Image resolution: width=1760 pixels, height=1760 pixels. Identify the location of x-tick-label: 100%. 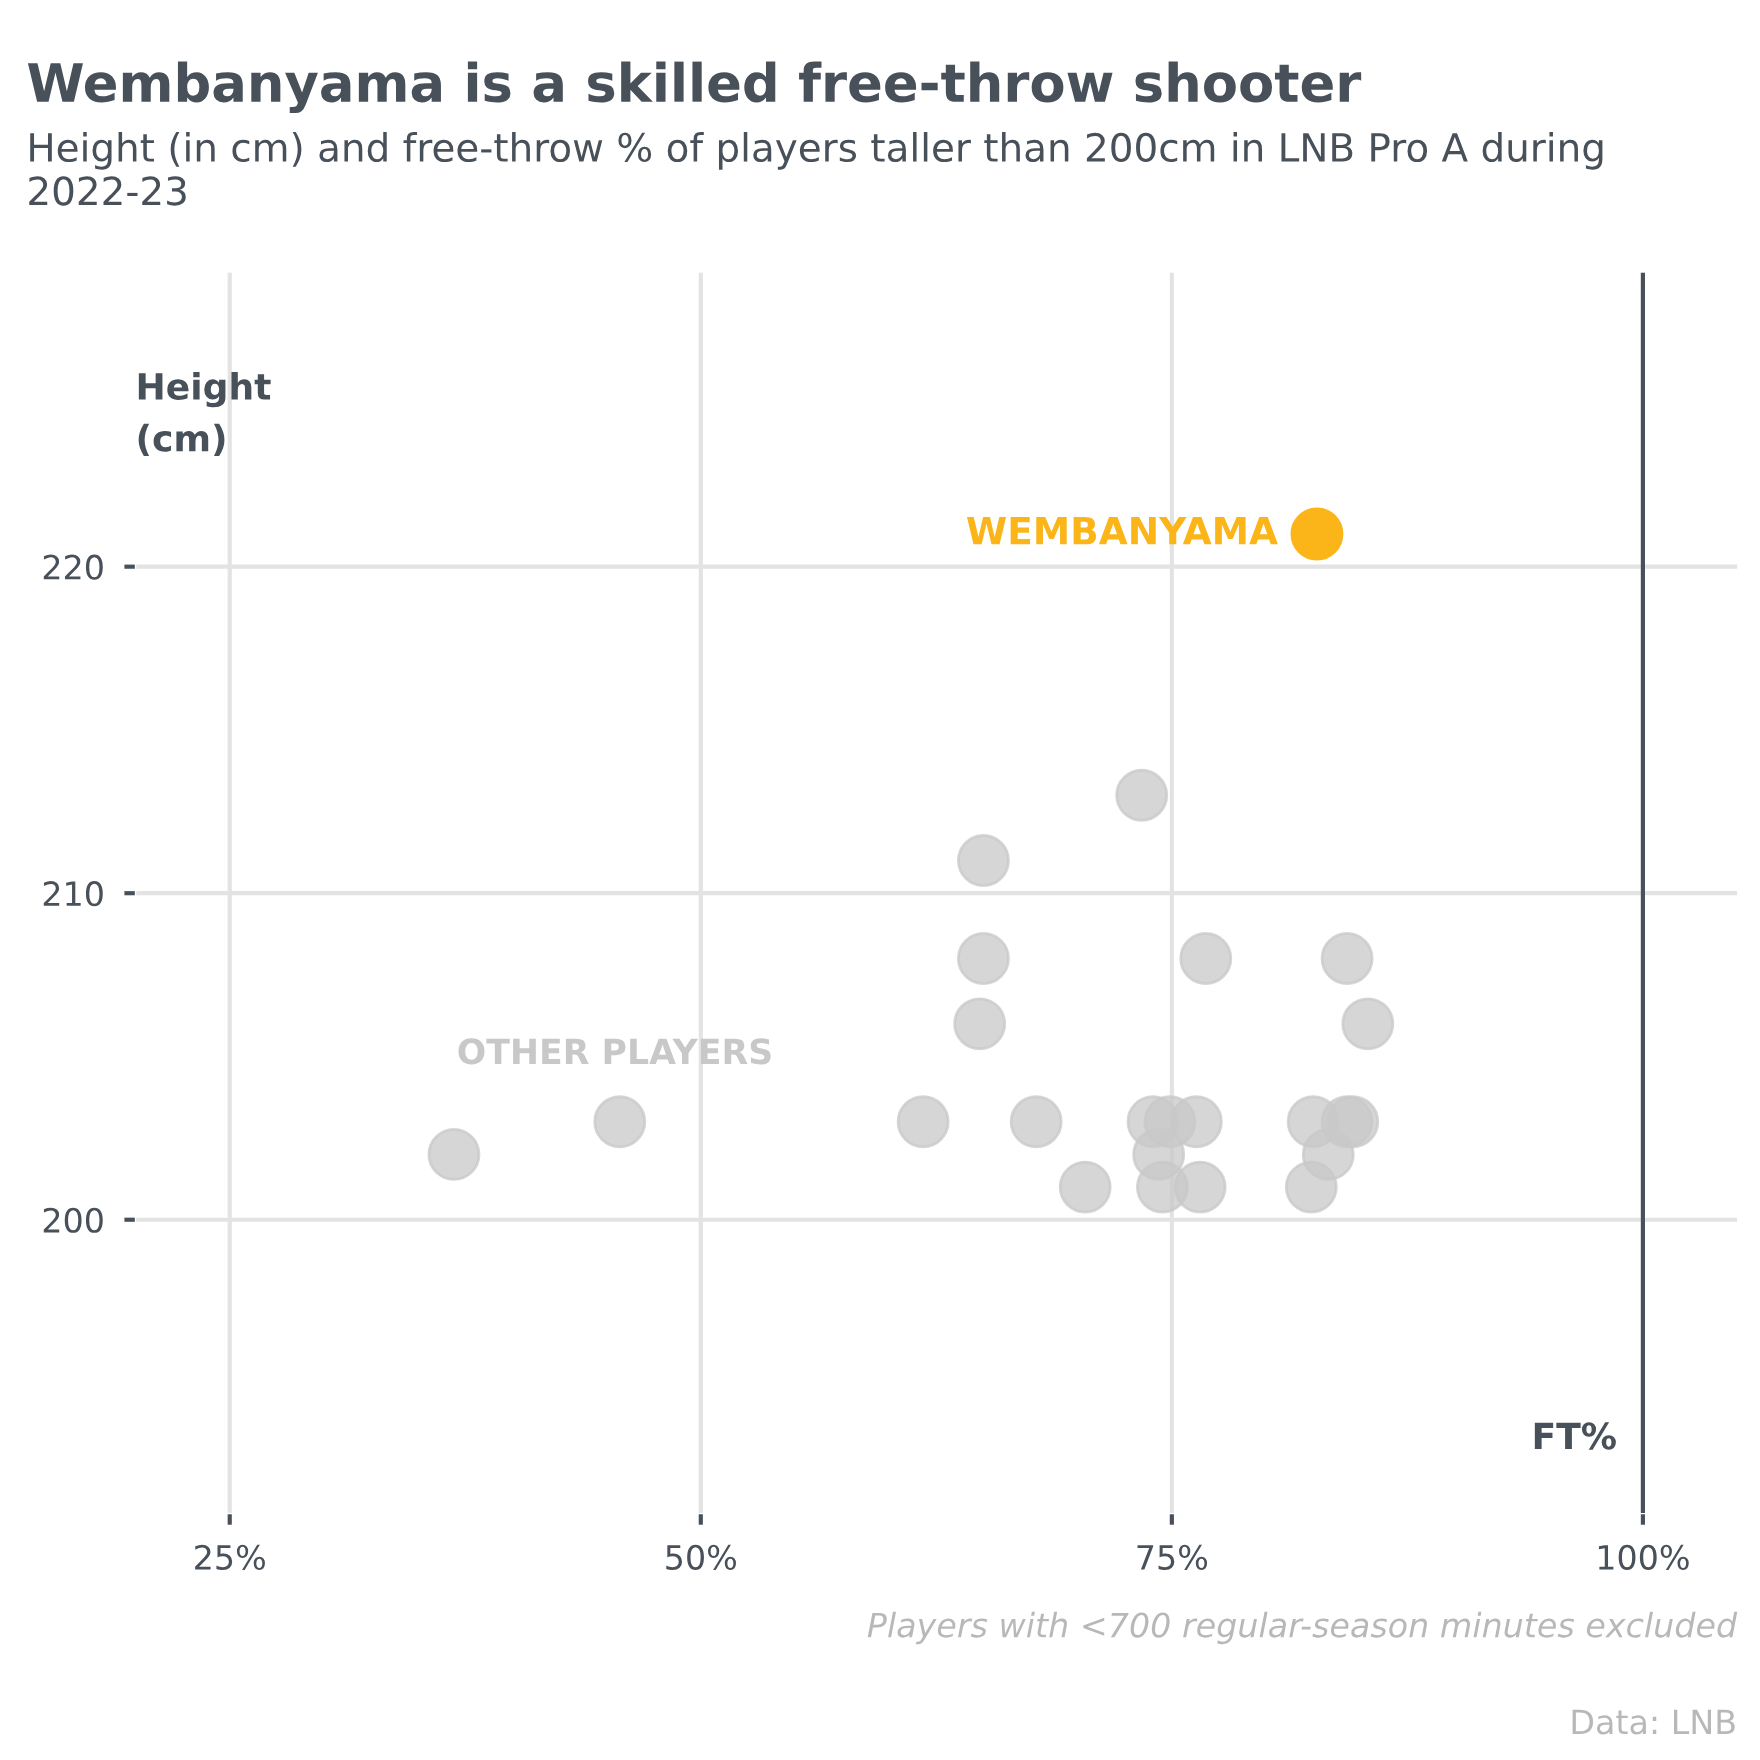
(1643, 1557).